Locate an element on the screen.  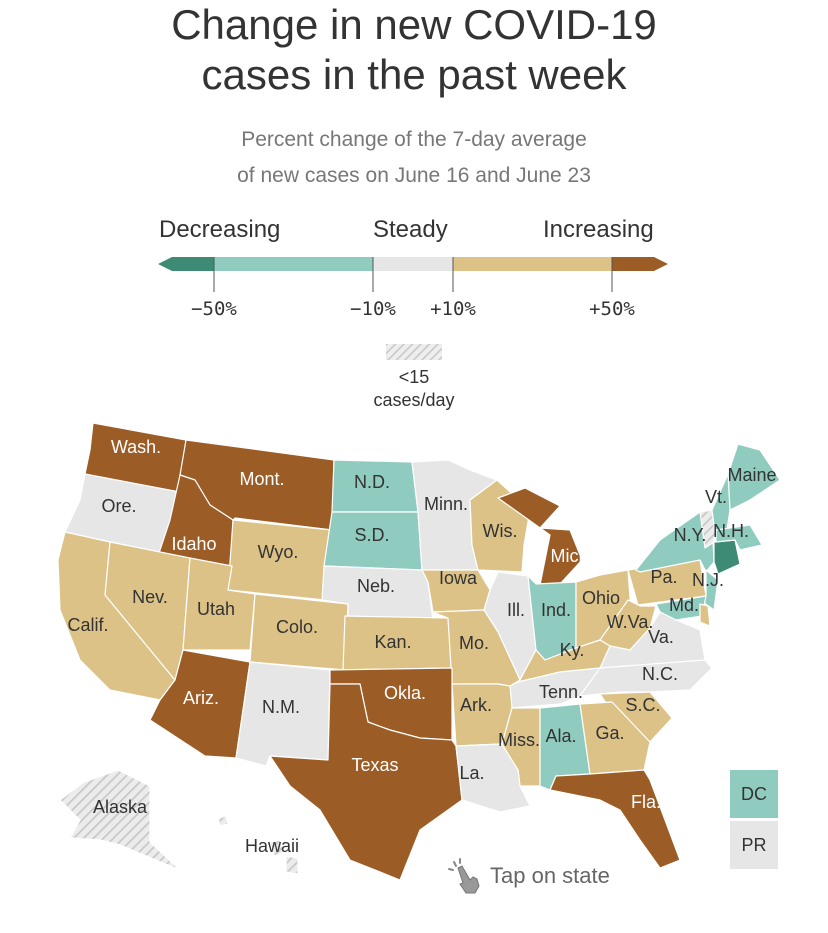
label-az: Ariz. is located at coordinates (201, 698).